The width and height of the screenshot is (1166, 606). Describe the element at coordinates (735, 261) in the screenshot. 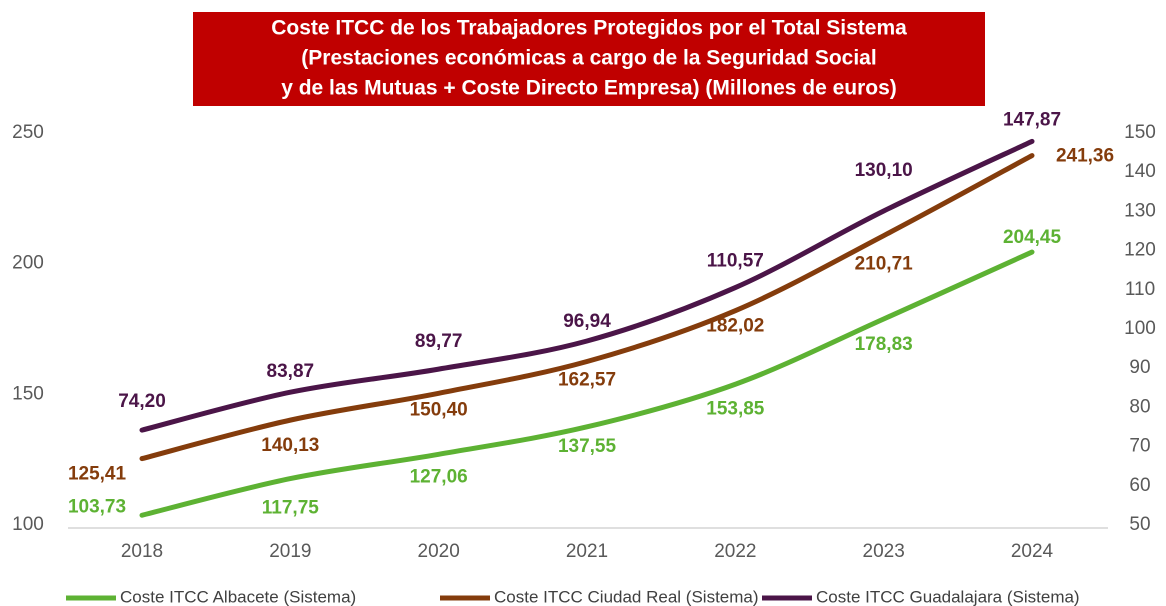

I see `data-label: 110,57` at that location.